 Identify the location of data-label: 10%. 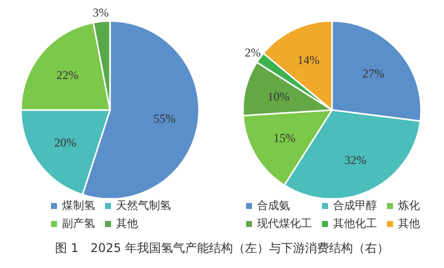
(279, 96).